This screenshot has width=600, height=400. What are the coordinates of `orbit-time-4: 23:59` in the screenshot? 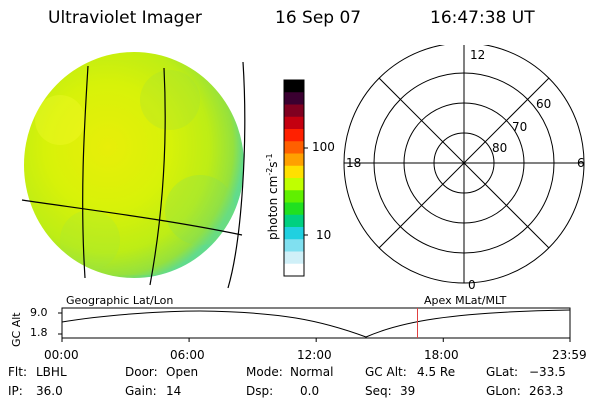 It's located at (569, 355).